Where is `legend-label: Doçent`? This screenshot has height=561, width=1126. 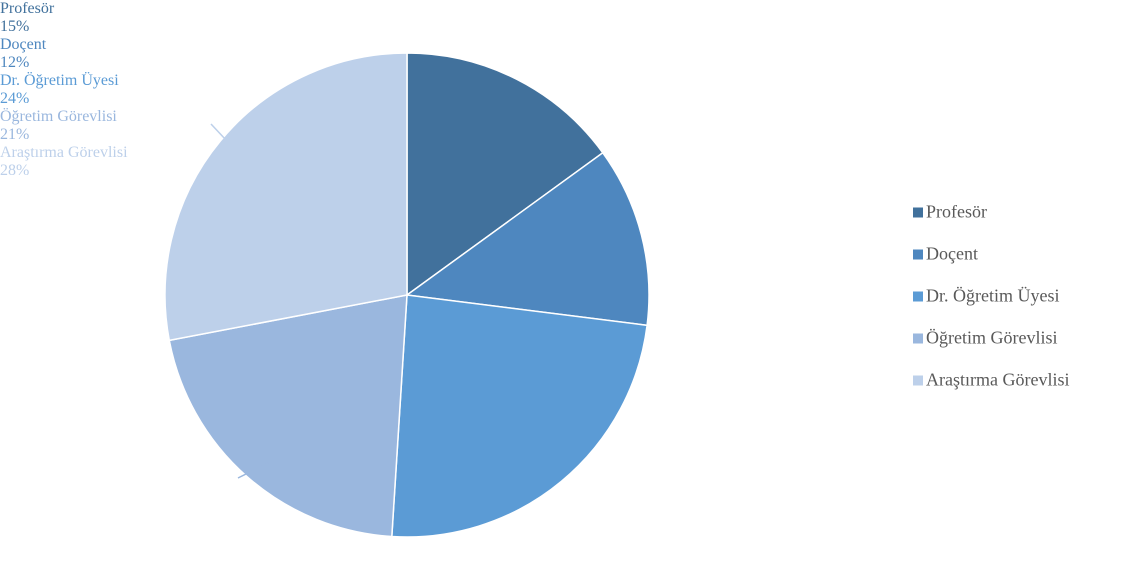
legend-label: Doçent is located at coordinates (952, 253).